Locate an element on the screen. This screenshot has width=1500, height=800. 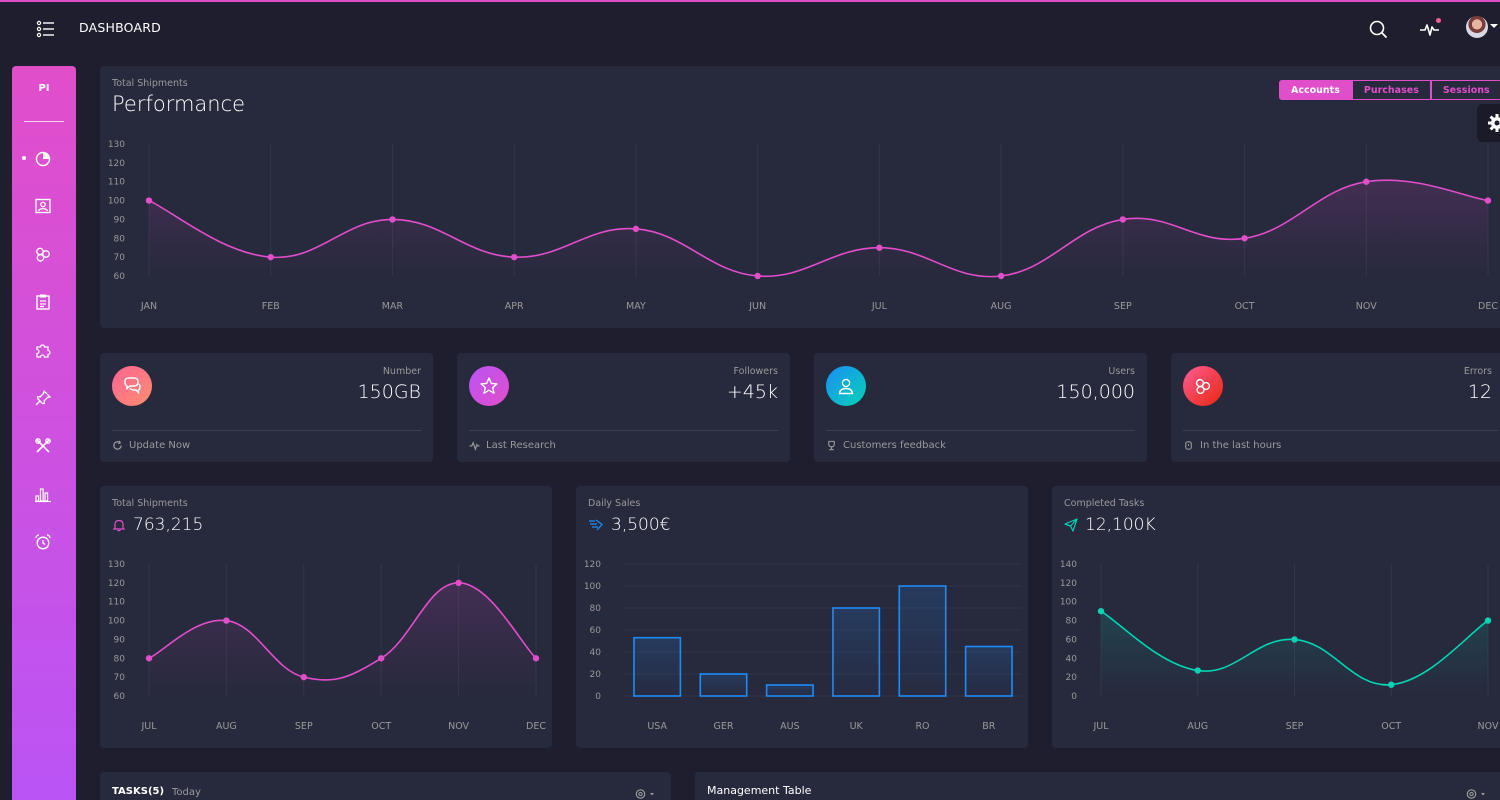
image-icon is located at coordinates (43, 206).